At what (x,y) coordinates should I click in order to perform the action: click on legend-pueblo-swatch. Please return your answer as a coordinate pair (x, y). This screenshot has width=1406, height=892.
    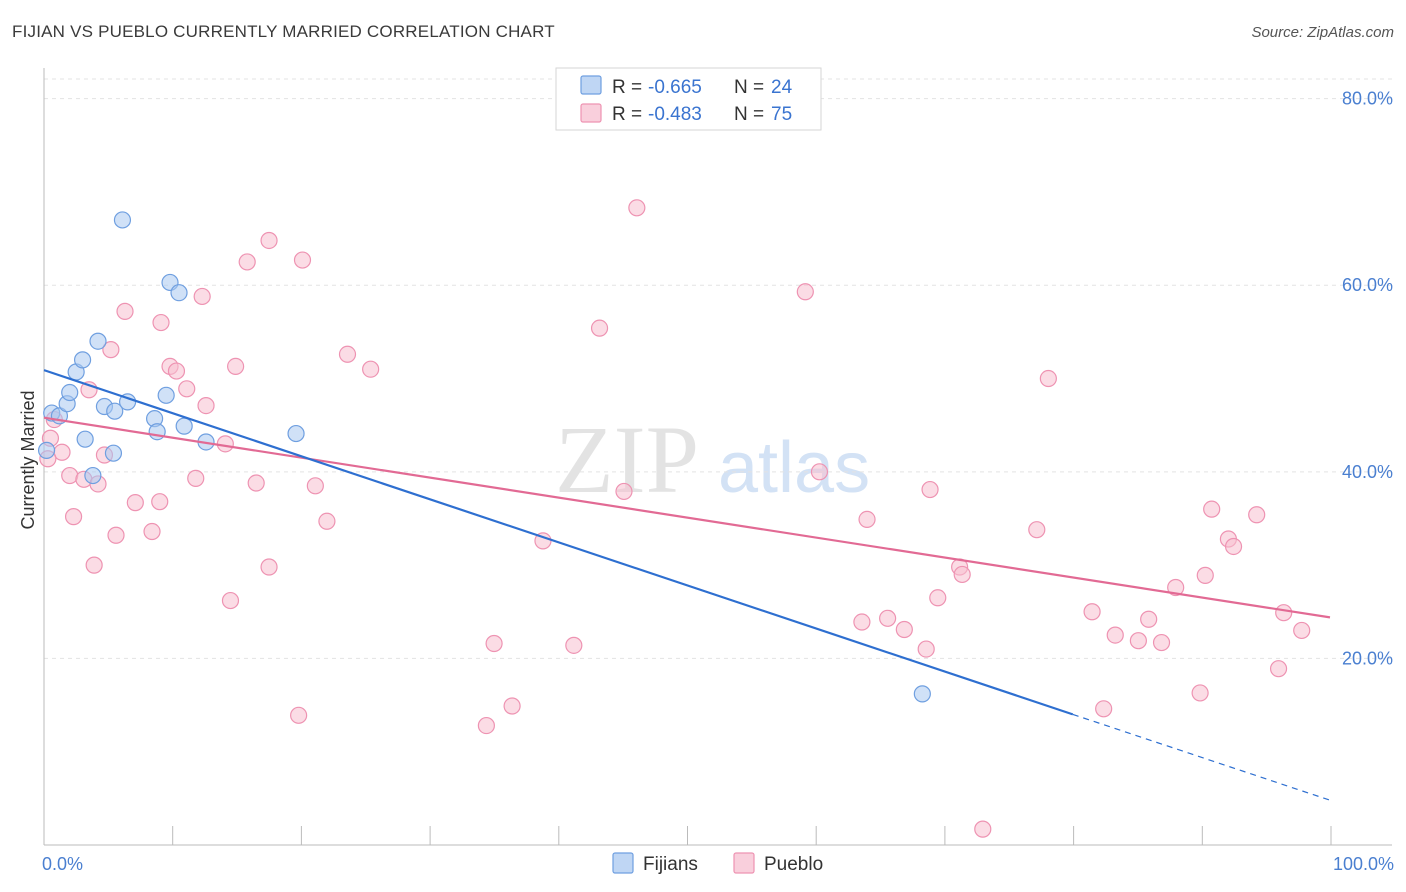
    Looking at the image, I should click on (744, 863).